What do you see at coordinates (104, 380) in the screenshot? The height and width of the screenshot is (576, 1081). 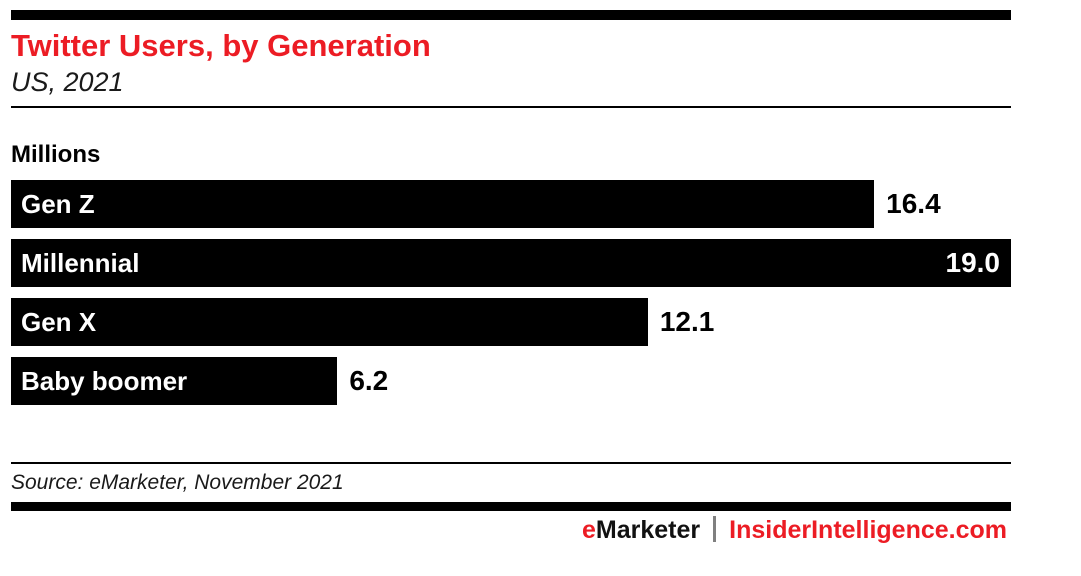 I see `bar-category-label: Baby boomer` at bounding box center [104, 380].